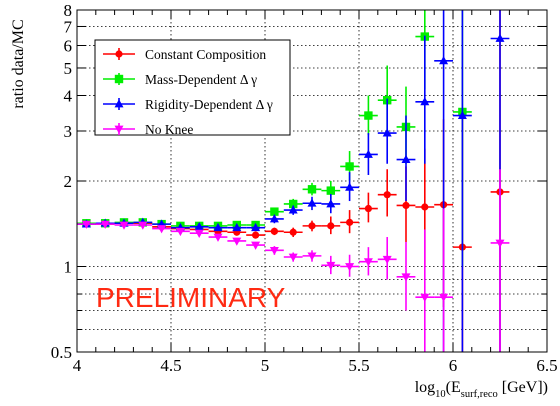 The height and width of the screenshot is (406, 560). I want to click on x-axis-label-mid: (E, so click(453, 387).